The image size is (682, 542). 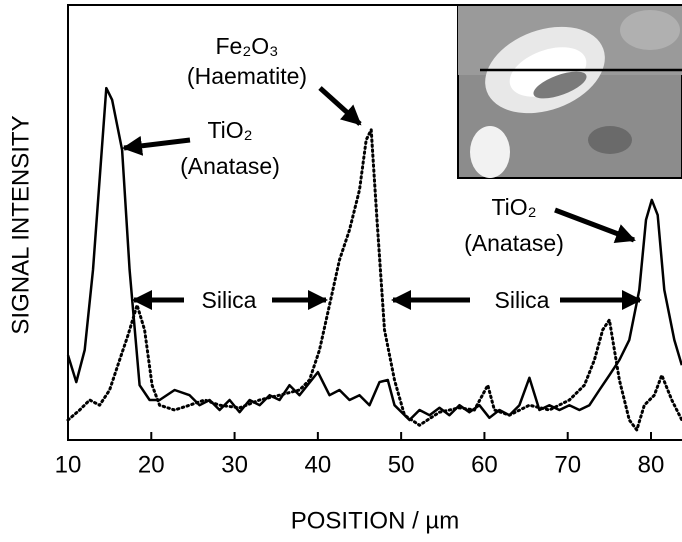 I want to click on y-axis-label: SIGNAL INTENSITY, so click(x=20, y=224).